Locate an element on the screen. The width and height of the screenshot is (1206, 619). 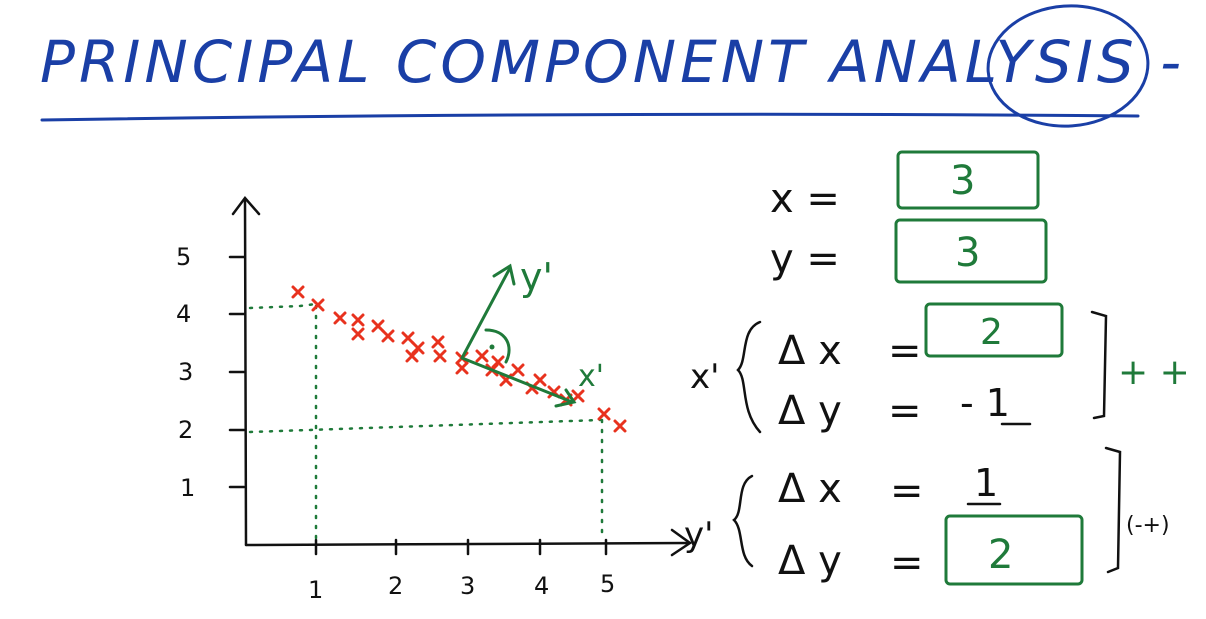
dy-yprime-box is located at coordinates (1014, 550).